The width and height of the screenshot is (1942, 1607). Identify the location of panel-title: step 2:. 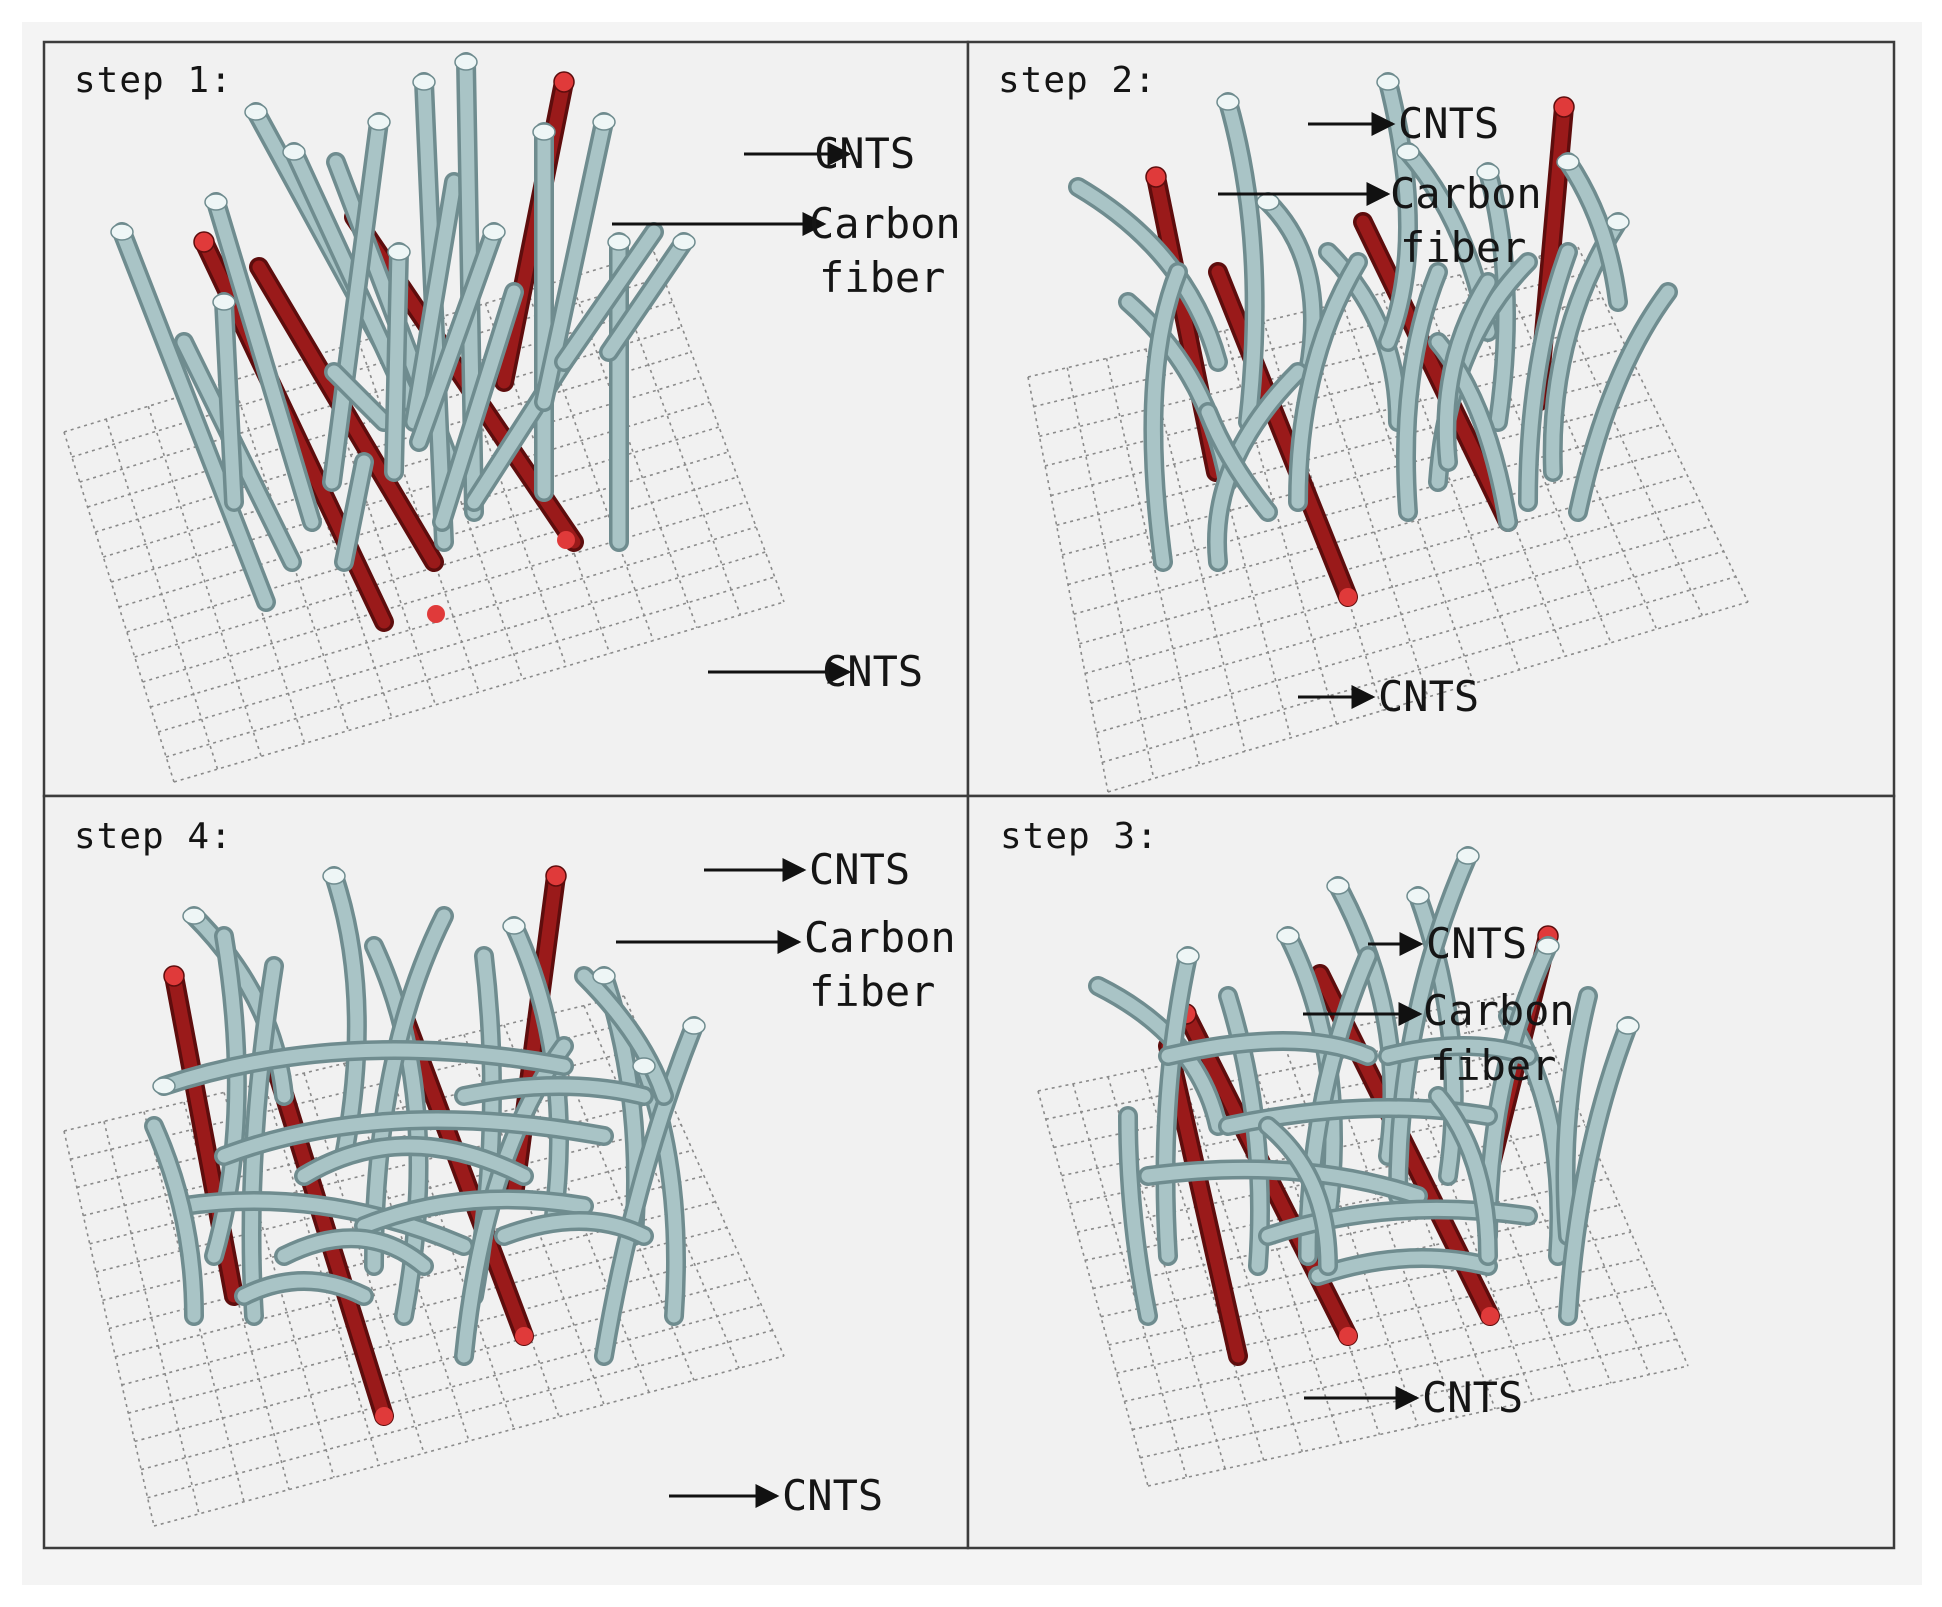
(1077, 80).